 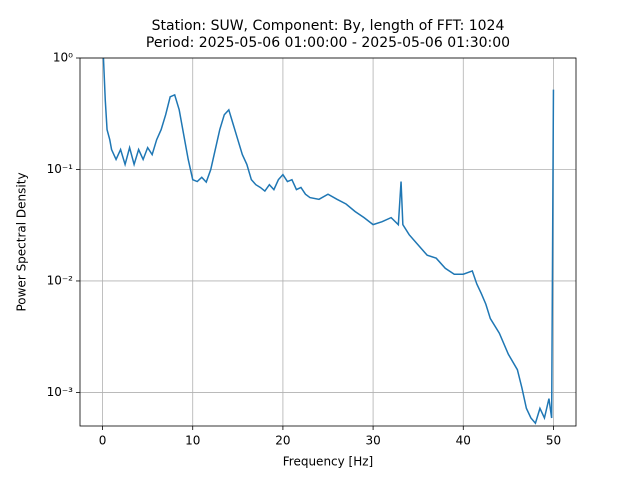 What do you see at coordinates (63, 58) in the screenshot?
I see `y-tick-label: 10⁰` at bounding box center [63, 58].